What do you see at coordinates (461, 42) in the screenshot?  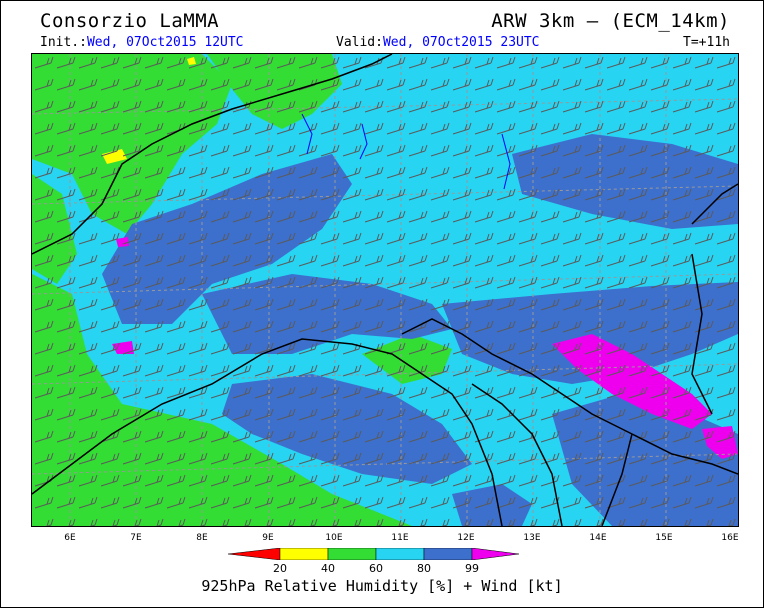 I see `valid-value: Wed, 07Oct2015 23UTC` at bounding box center [461, 42].